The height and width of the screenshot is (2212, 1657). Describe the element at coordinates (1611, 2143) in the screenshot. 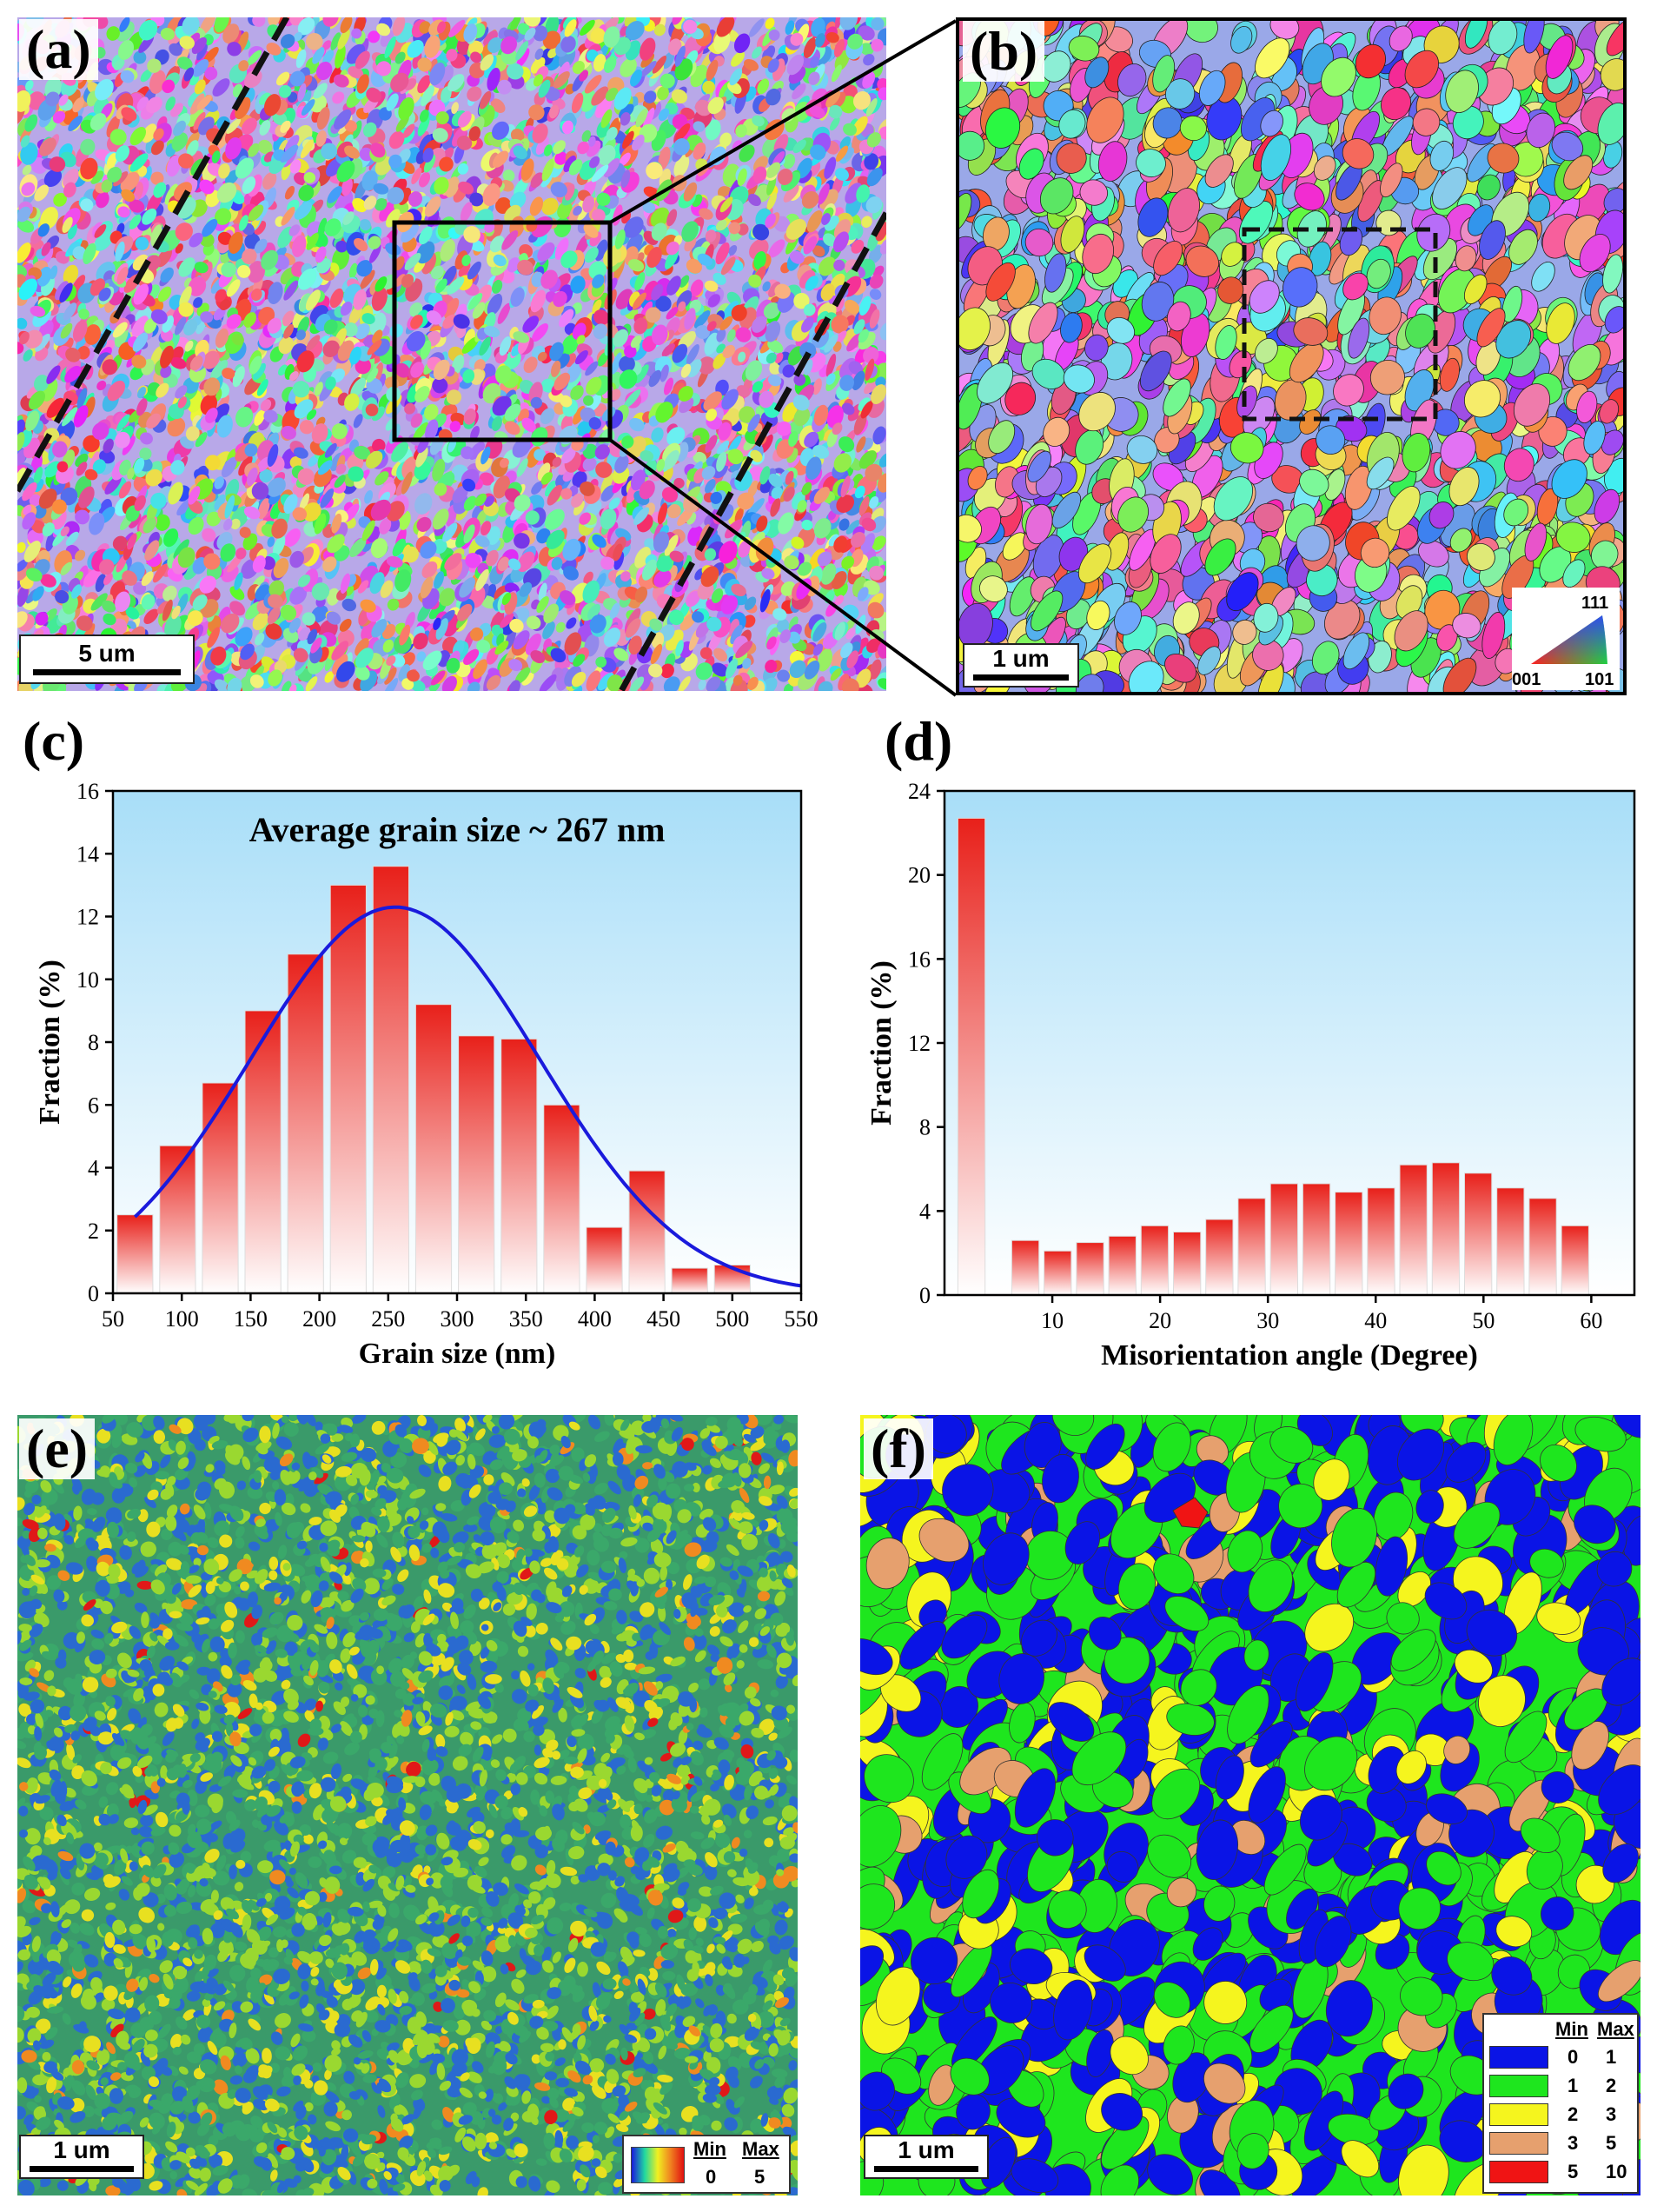

I see `kam-legend-max: 5` at that location.